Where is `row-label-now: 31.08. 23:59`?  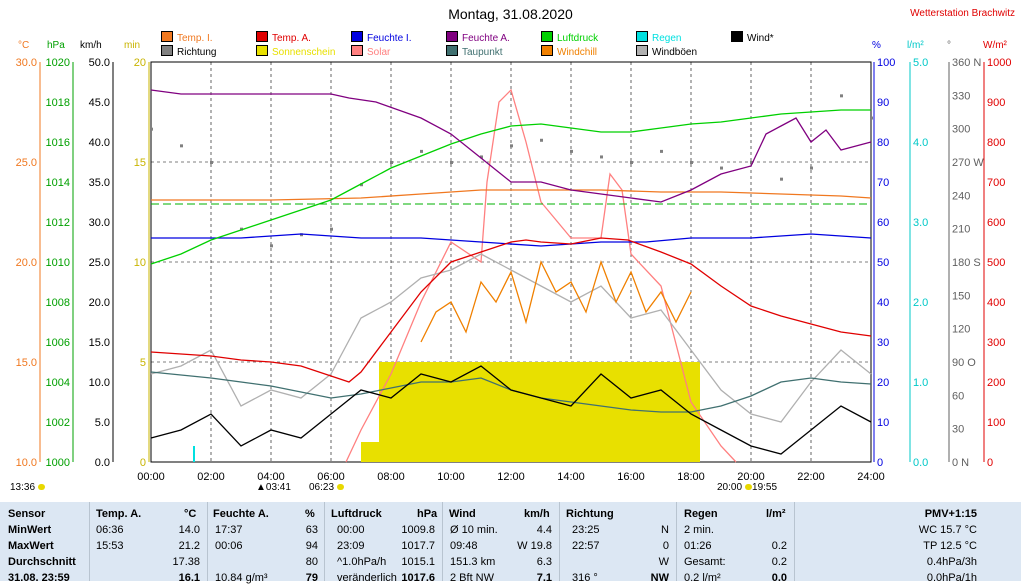 row-label-now: 31.08. 23:59 is located at coordinates (39, 578).